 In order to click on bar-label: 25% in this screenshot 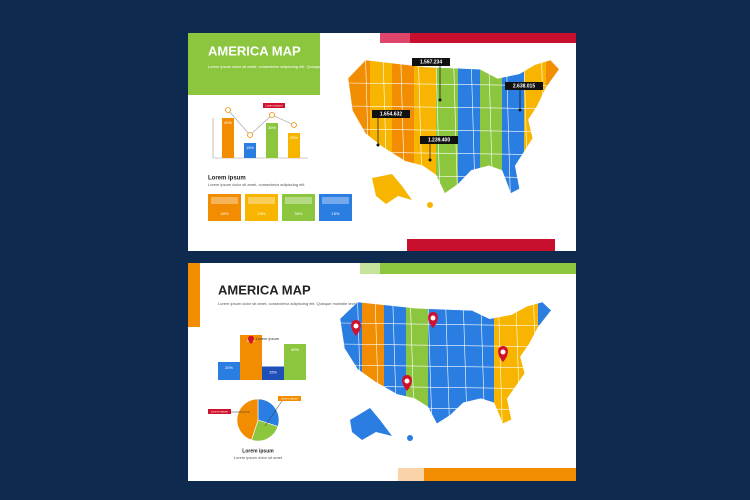, I will do `click(294, 137)`.